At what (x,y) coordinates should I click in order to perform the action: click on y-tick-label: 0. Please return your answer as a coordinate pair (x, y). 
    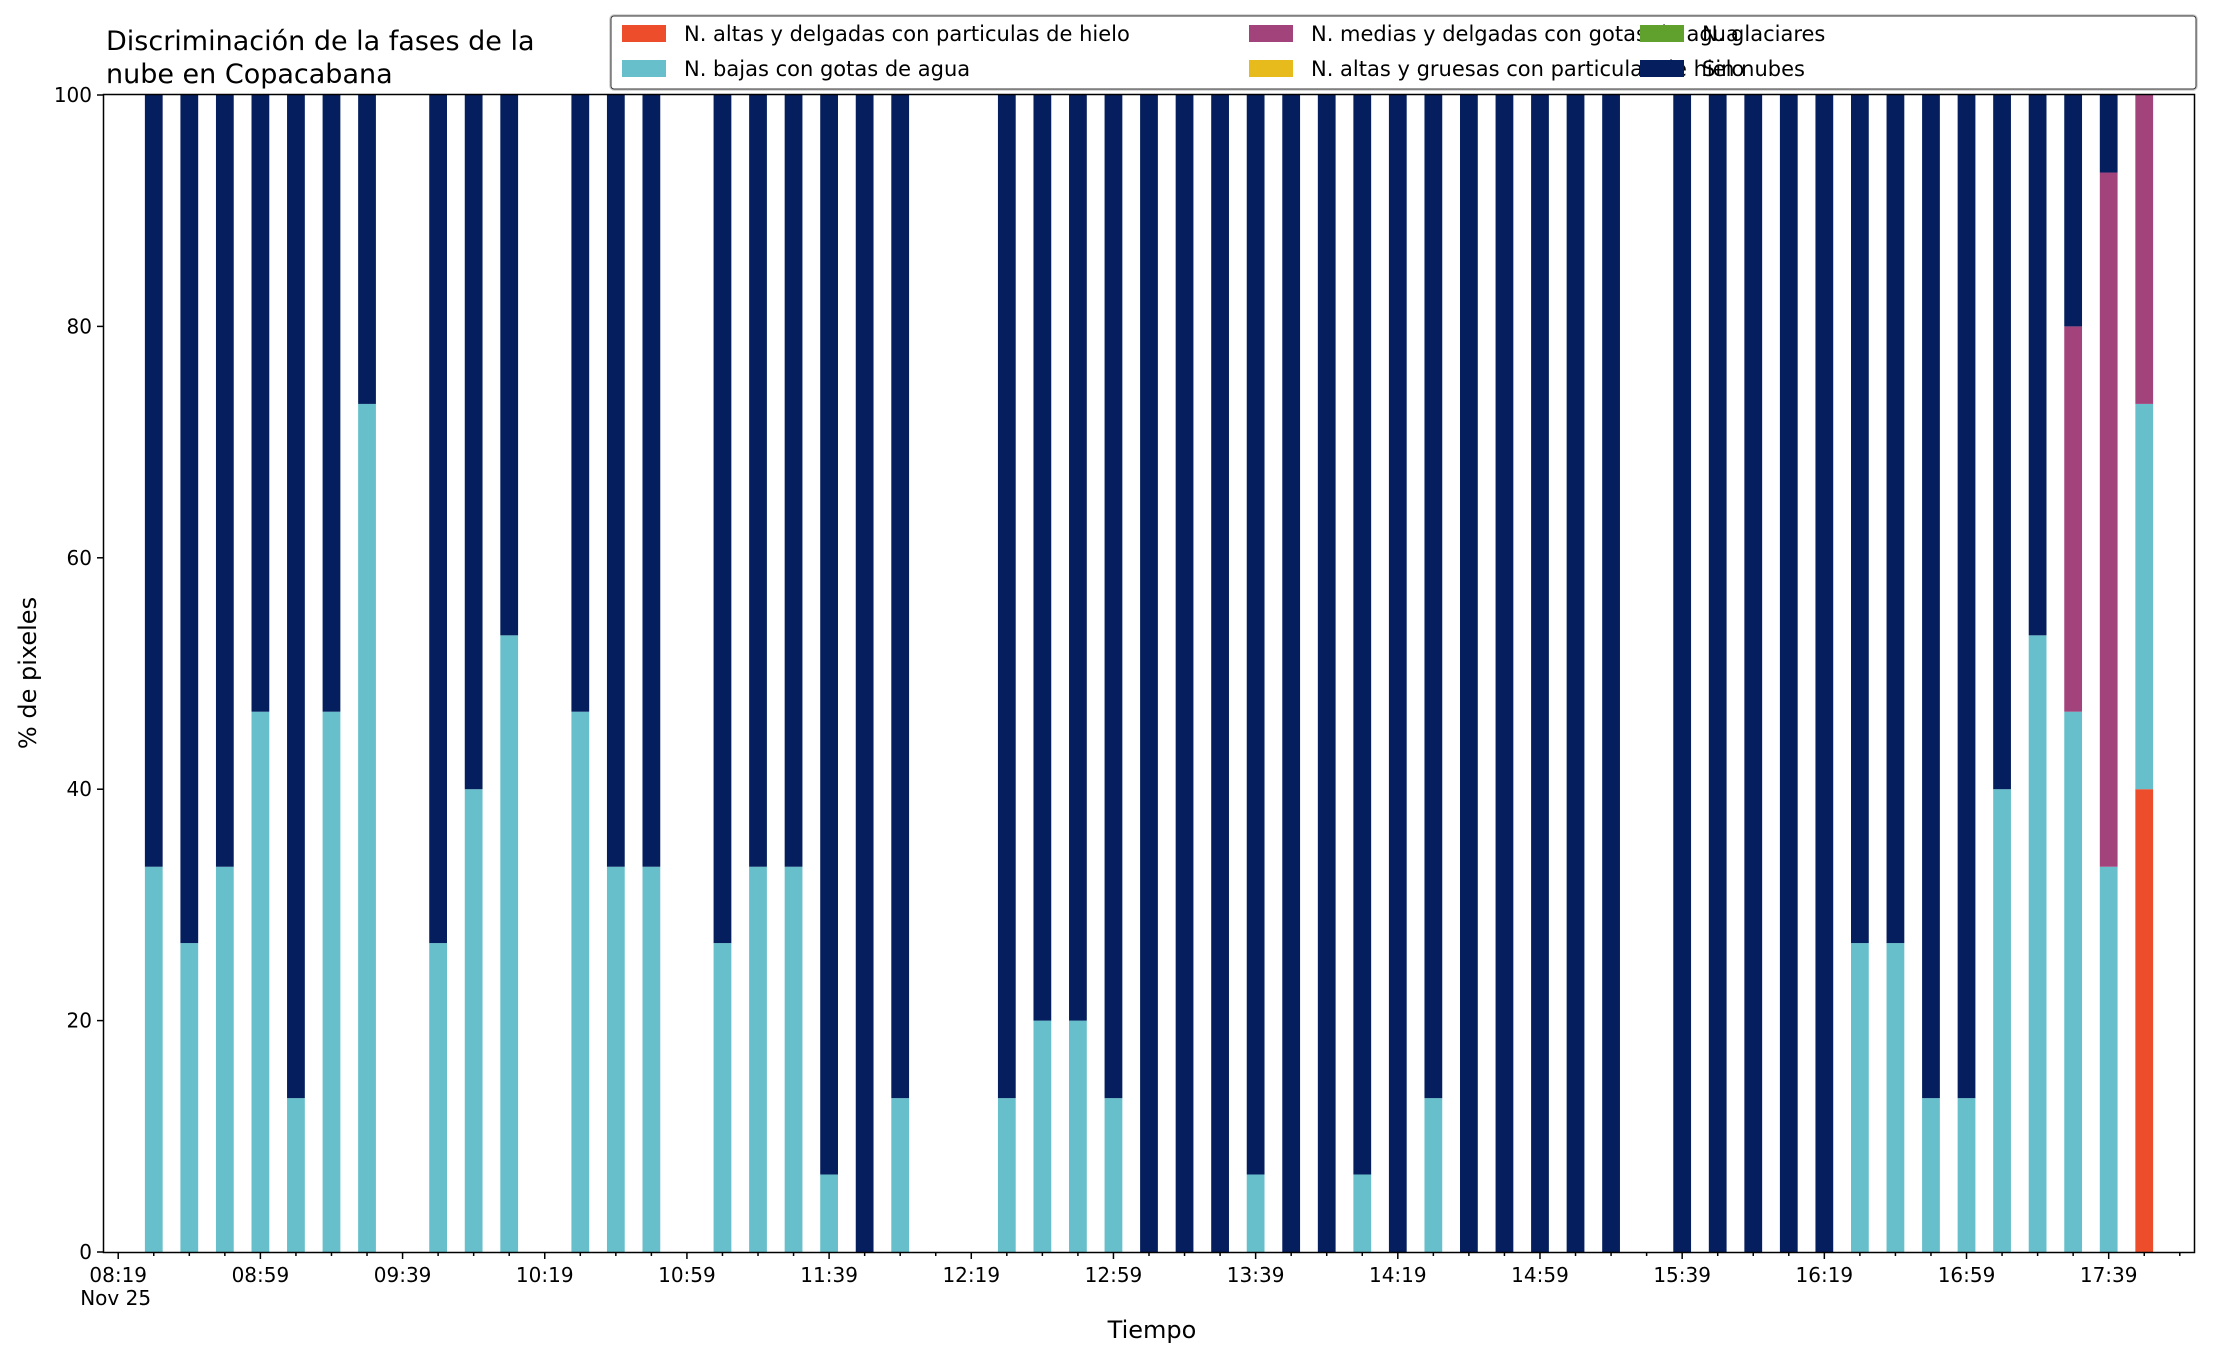
    Looking at the image, I should click on (85, 1252).